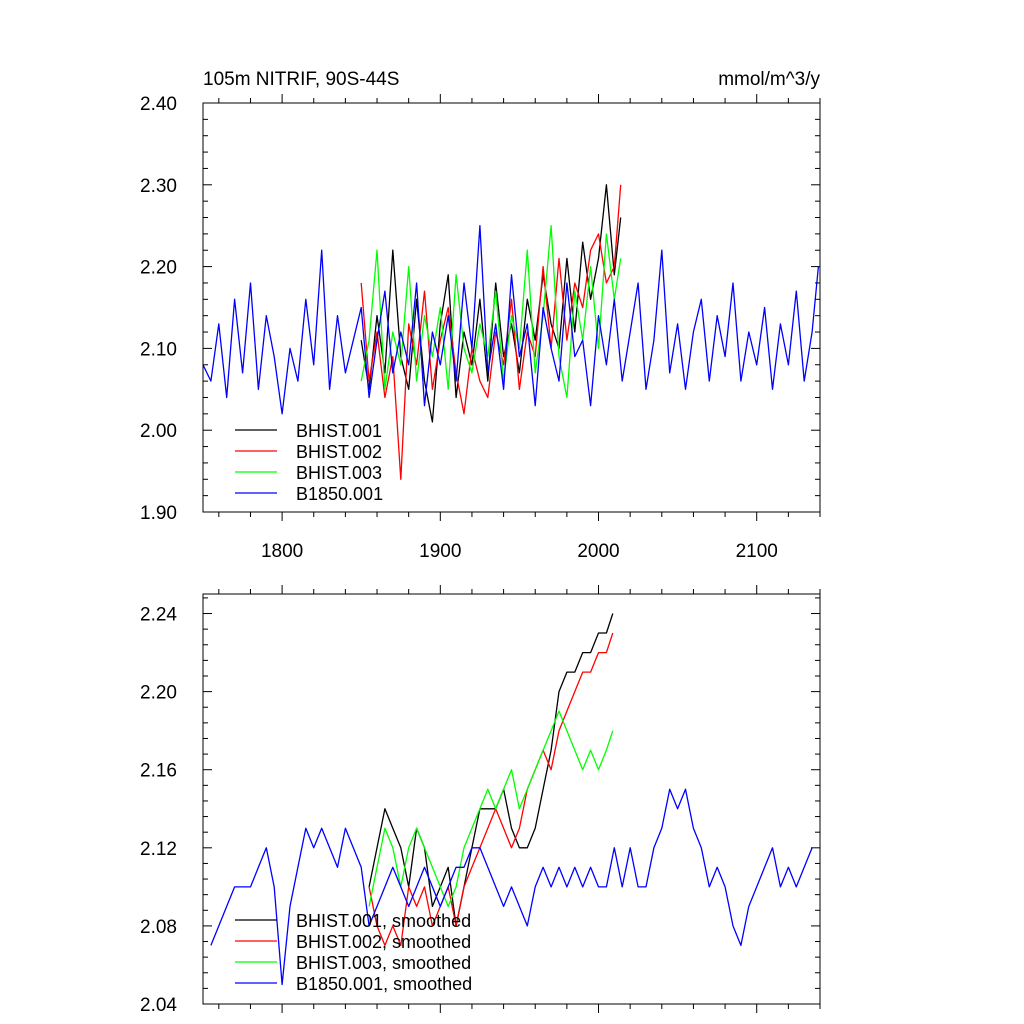  I want to click on y-tick-label: 2.30, so click(158, 186).